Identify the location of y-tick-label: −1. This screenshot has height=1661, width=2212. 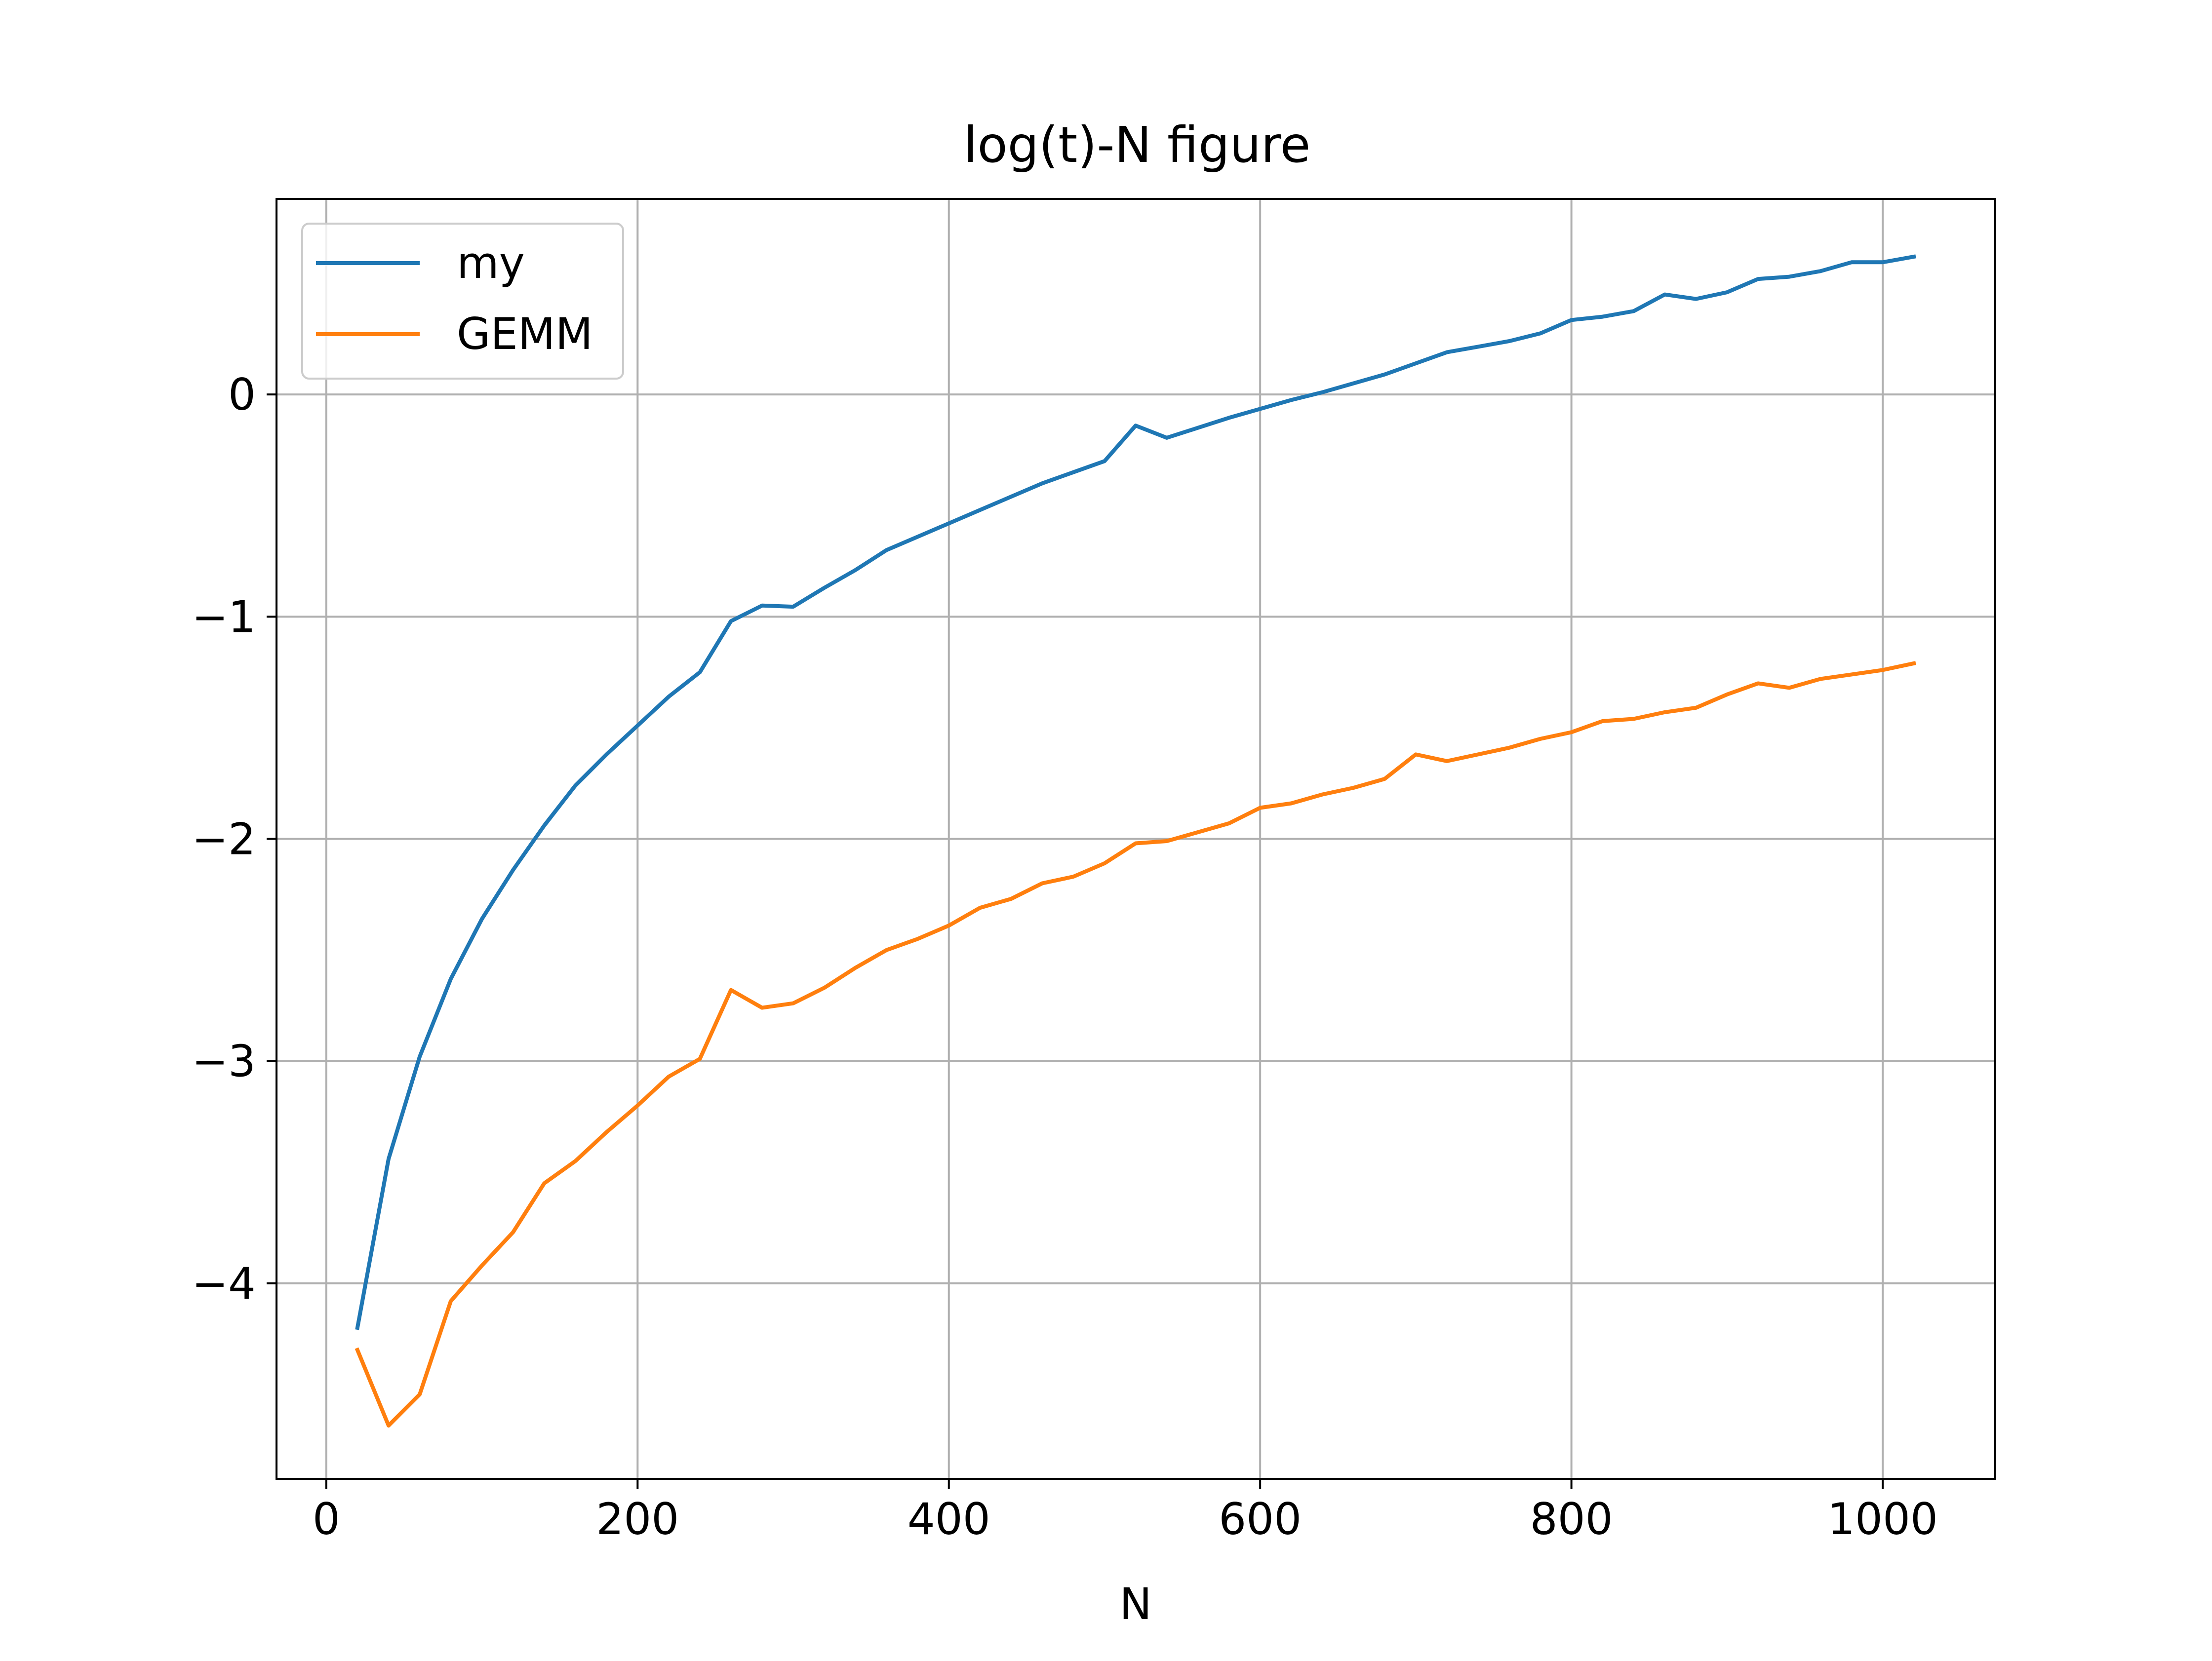
(224, 616).